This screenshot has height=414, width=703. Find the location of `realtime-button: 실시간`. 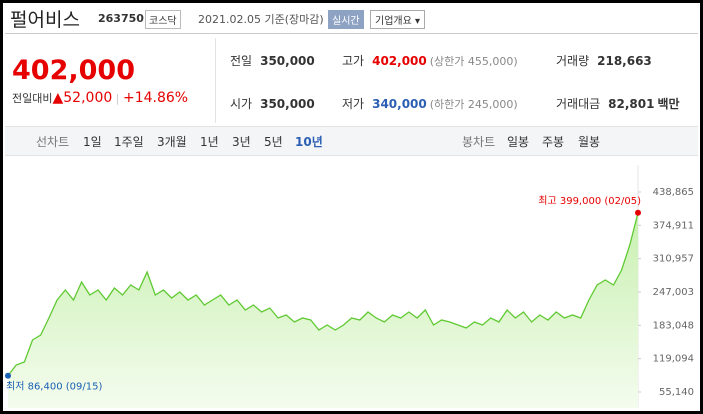

realtime-button: 실시간 is located at coordinates (346, 19).